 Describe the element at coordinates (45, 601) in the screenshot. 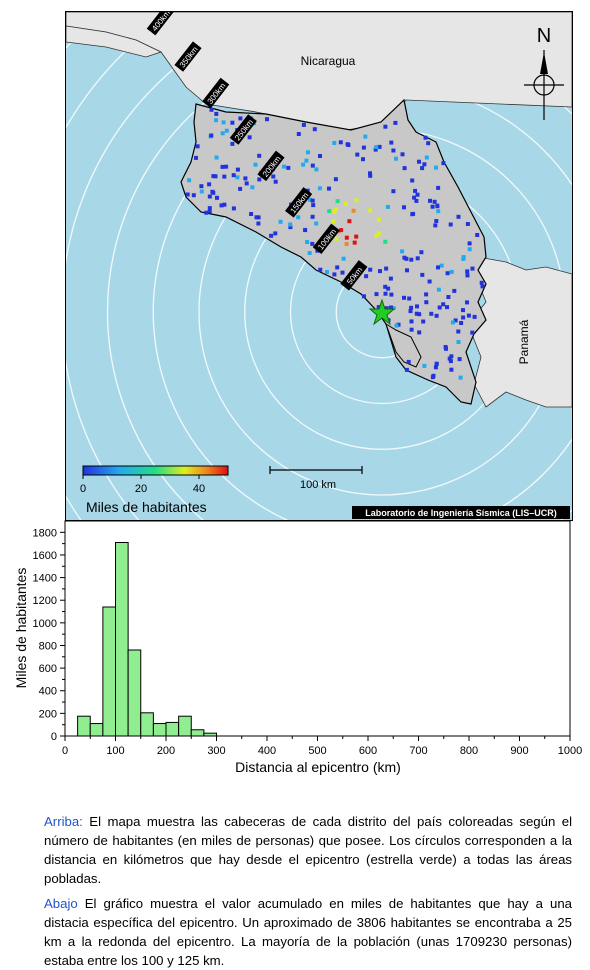

I see `y-tick-label: 1200` at that location.